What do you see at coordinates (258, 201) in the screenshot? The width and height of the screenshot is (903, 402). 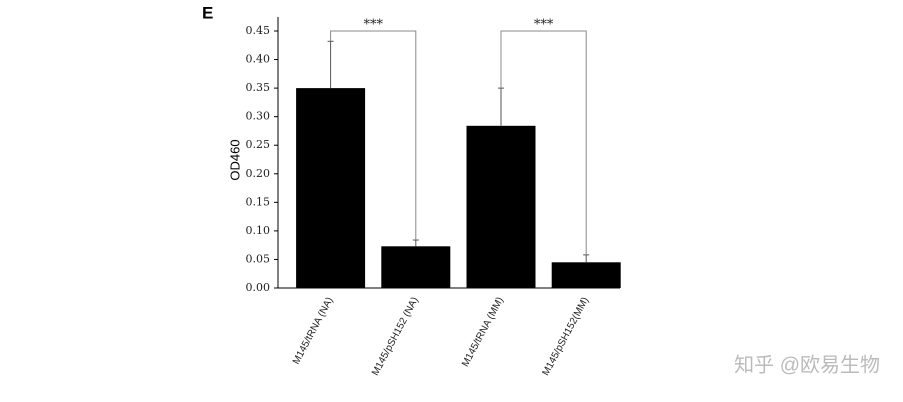 I see `y-tick-label: 0.15` at bounding box center [258, 201].